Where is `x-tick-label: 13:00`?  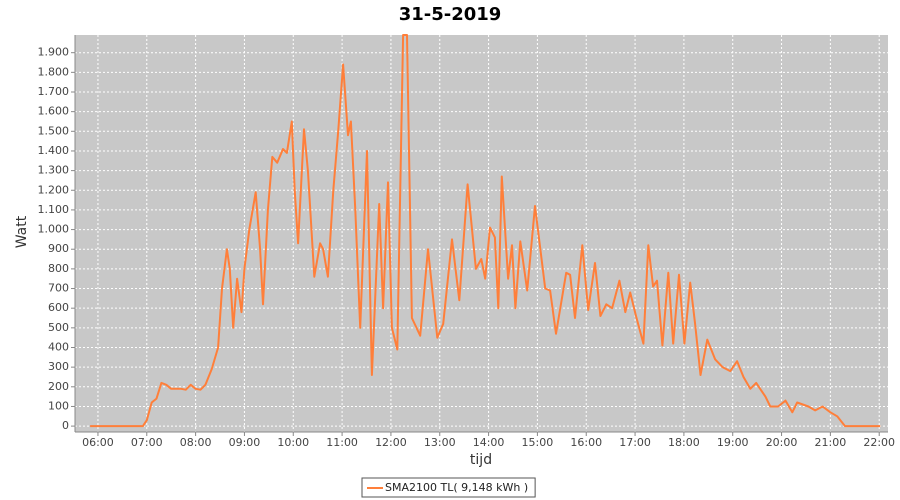
x-tick-label: 13:00 is located at coordinates (440, 442).